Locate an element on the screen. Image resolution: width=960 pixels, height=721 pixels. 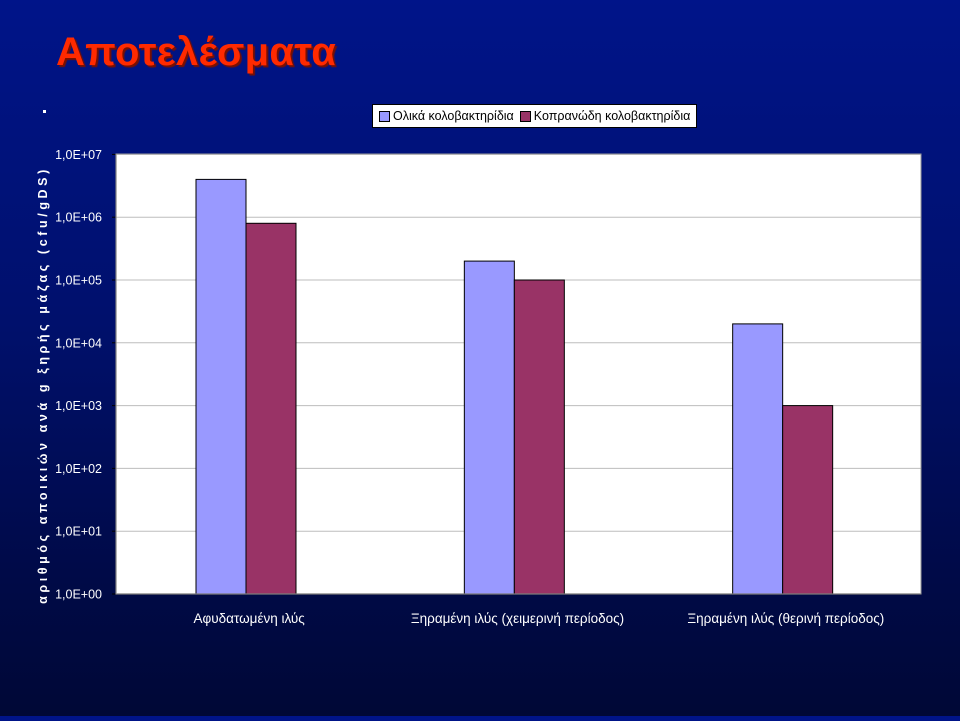
legend-label-fecal-coliforms: Κοπρανώδη κολοβακτηρίδια is located at coordinates (612, 116).